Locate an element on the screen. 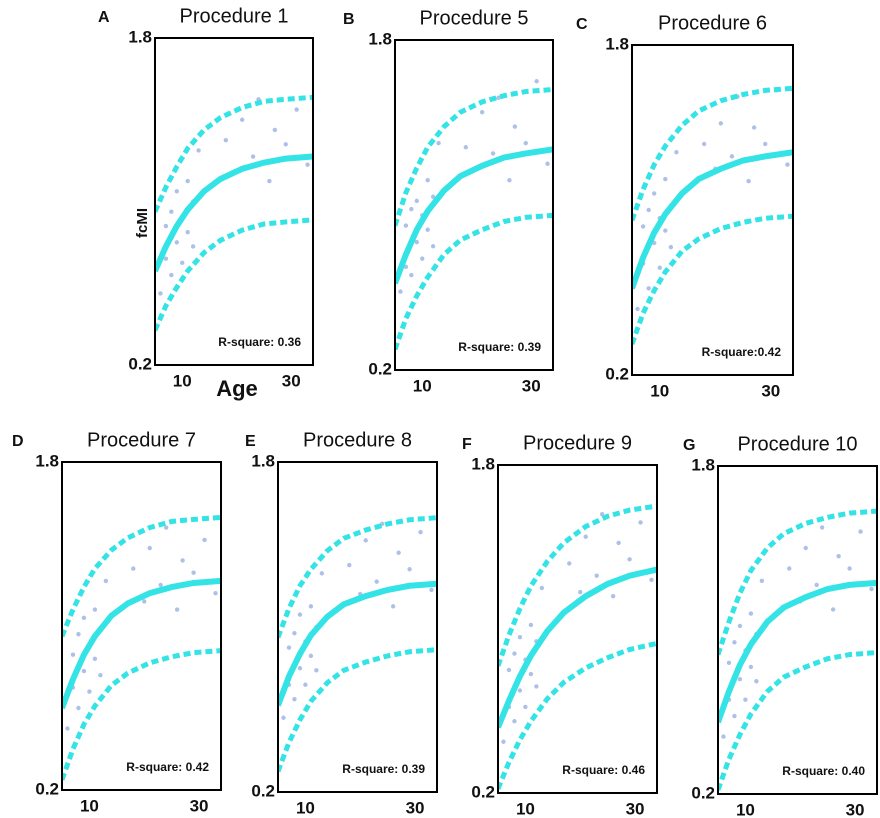 This screenshot has width=880, height=818. panel-letter: C is located at coordinates (582, 24).